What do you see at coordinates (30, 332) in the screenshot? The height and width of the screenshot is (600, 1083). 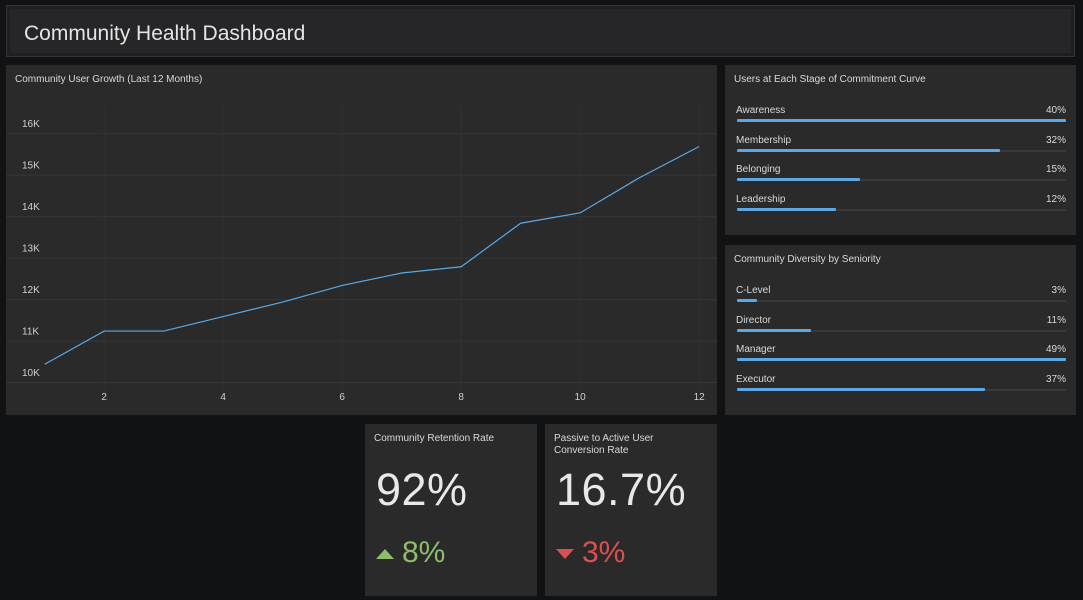 I see `y-tick-label: 11K` at bounding box center [30, 332].